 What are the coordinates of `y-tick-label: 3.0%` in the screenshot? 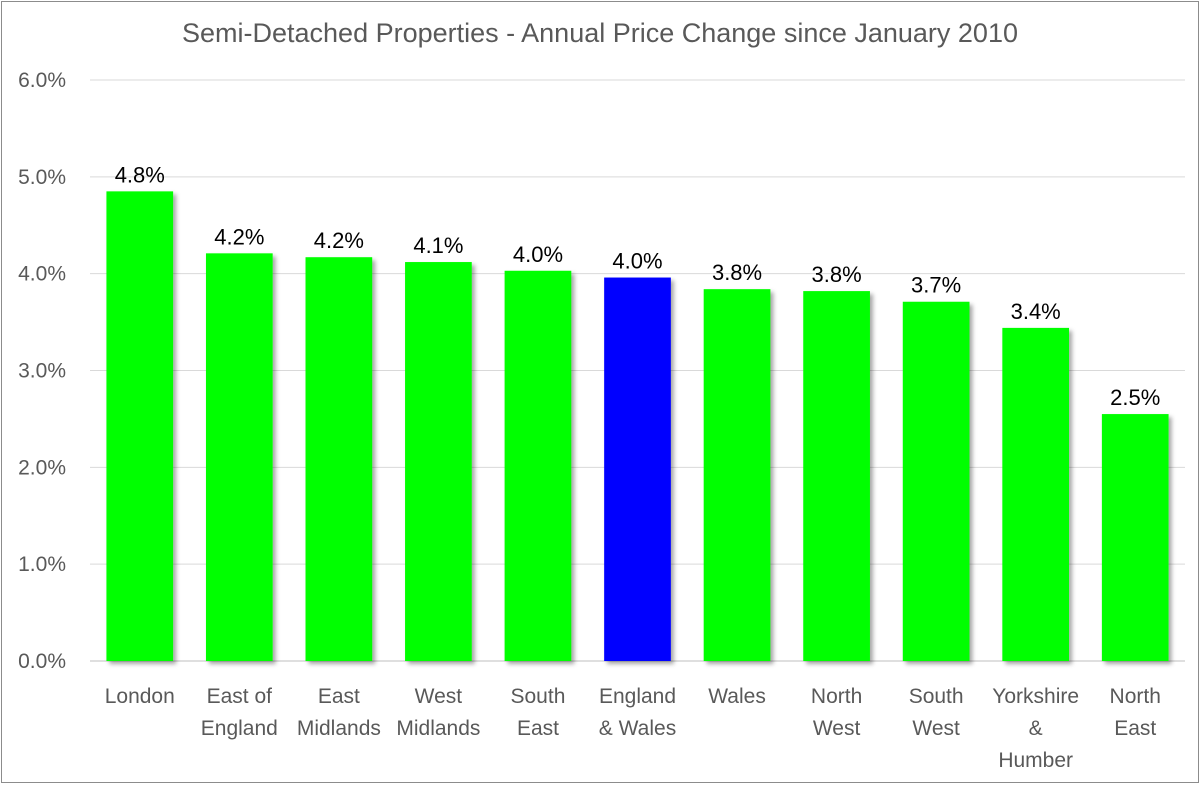 It's located at (42, 371).